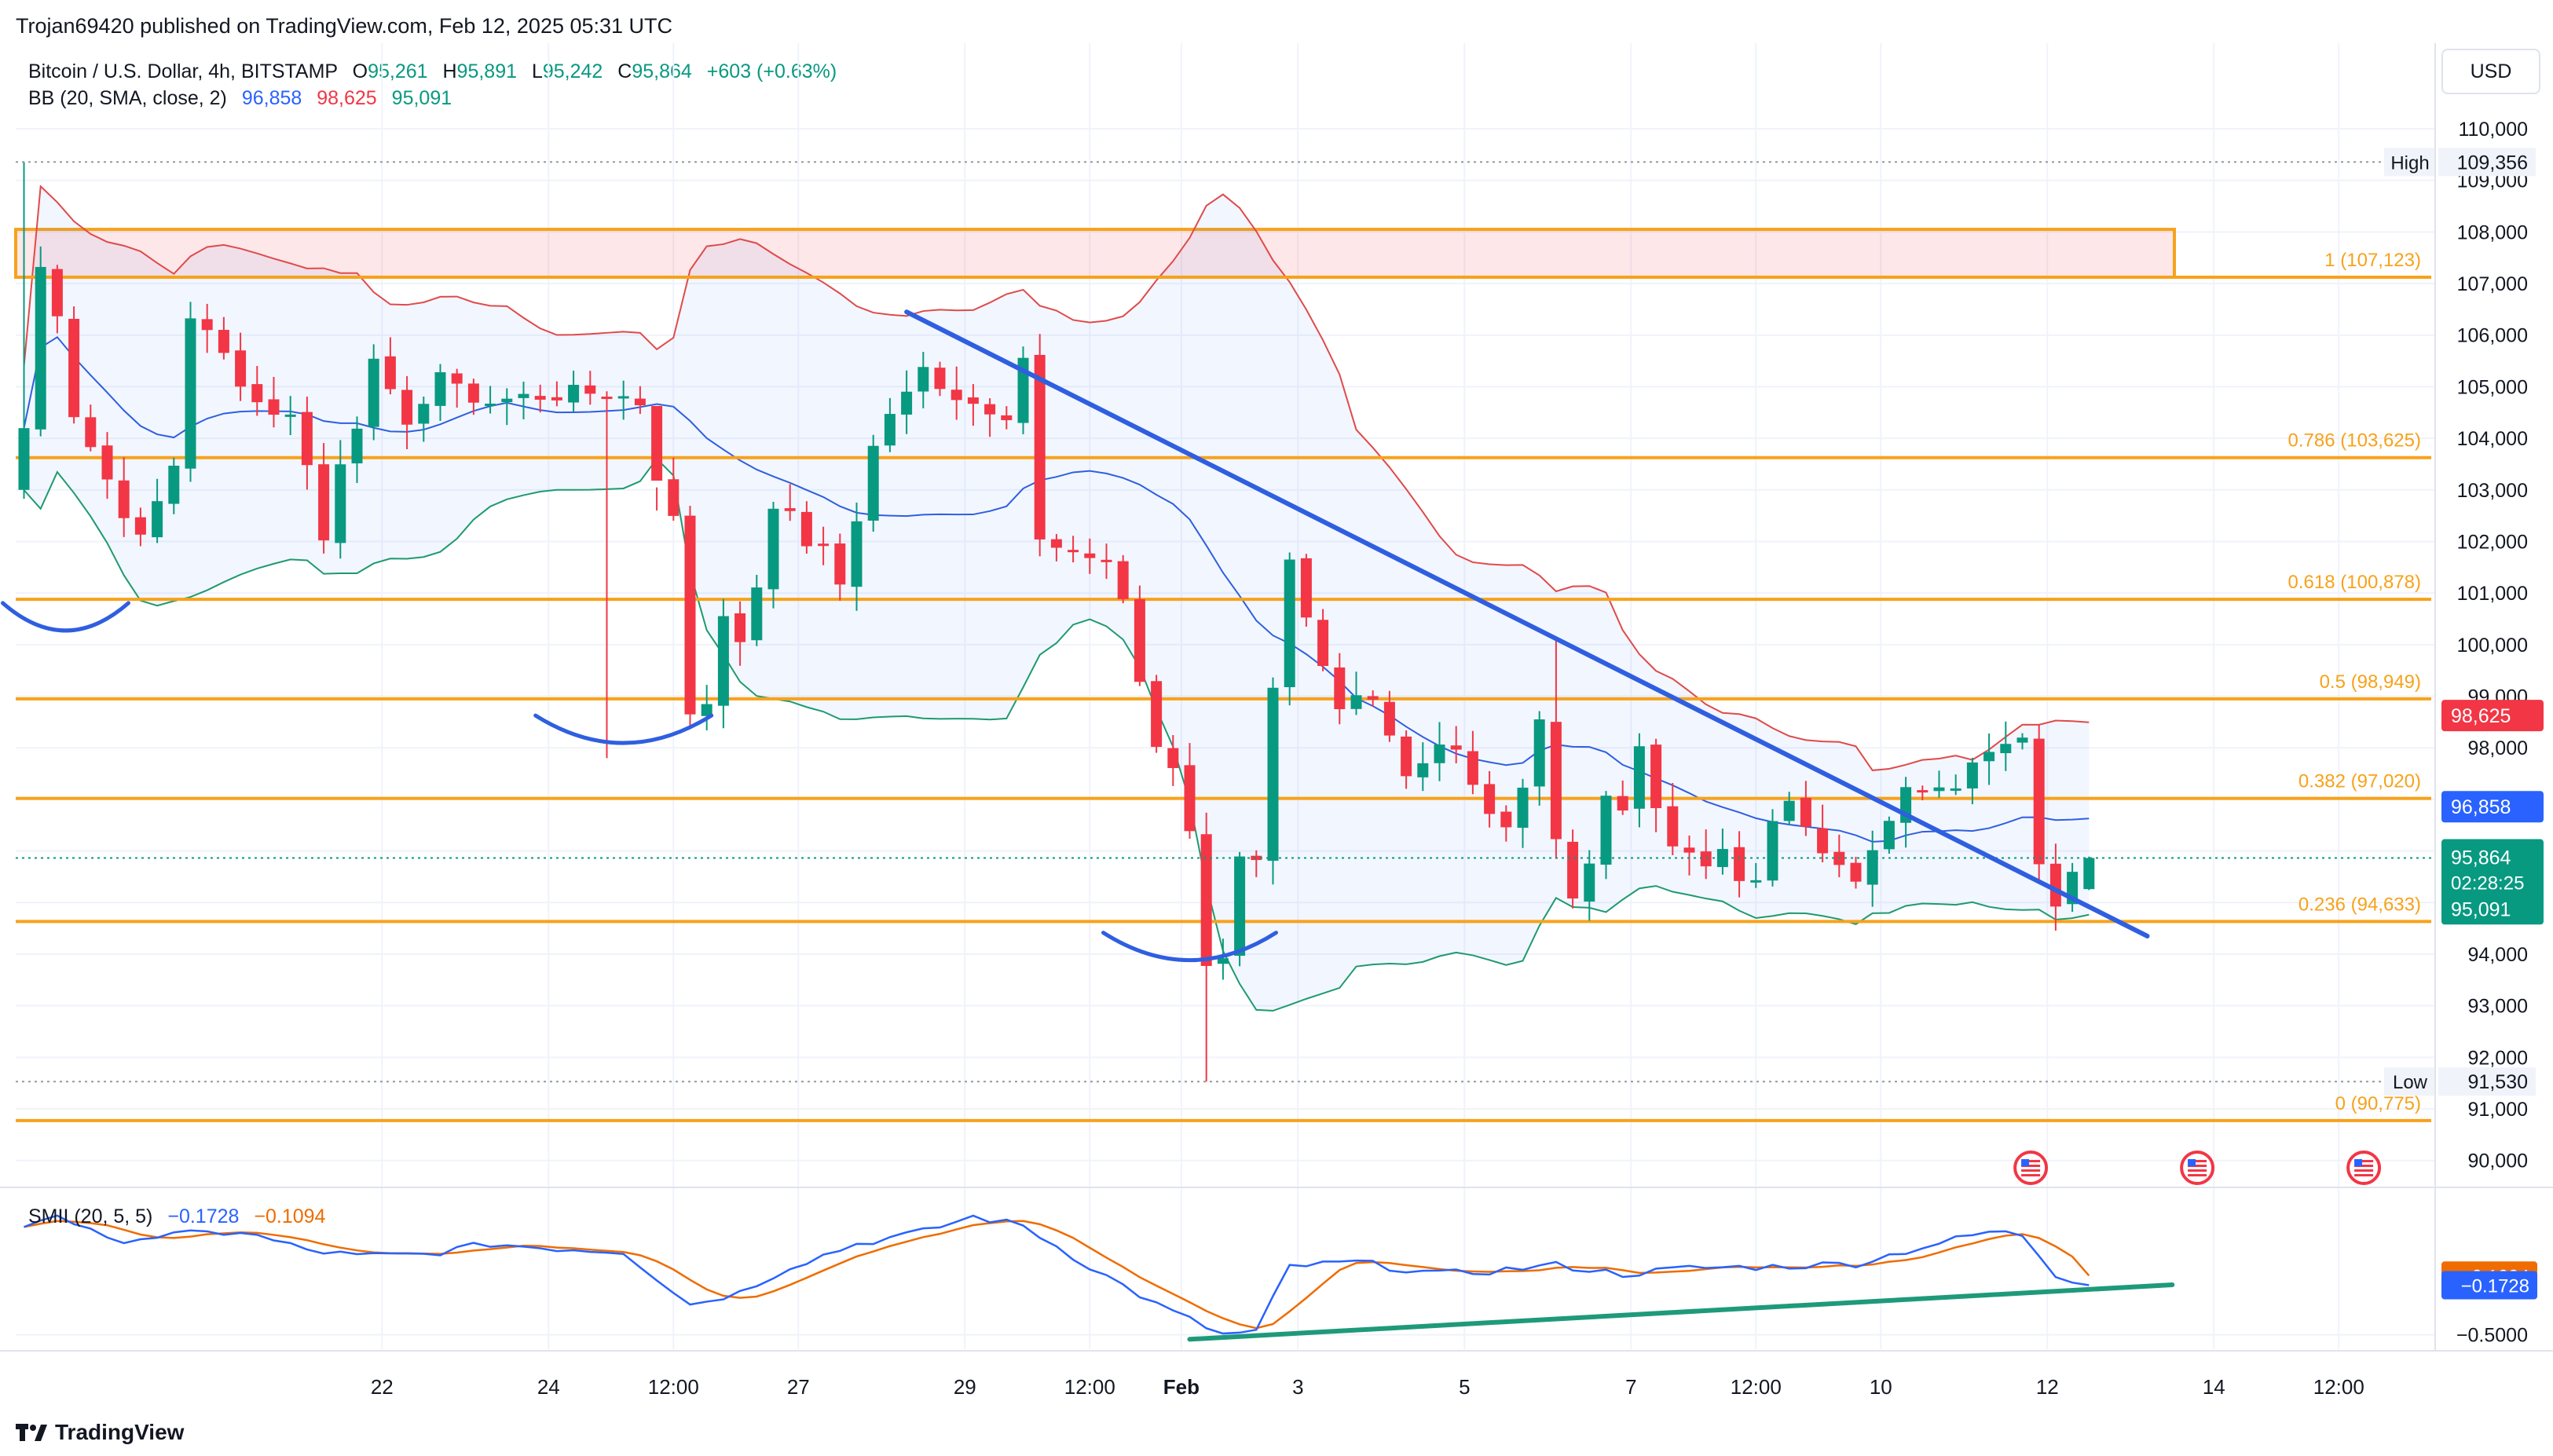 This screenshot has height=1456, width=2553. I want to click on bb-name: BB (20, SMA, close, 2), so click(127, 98).